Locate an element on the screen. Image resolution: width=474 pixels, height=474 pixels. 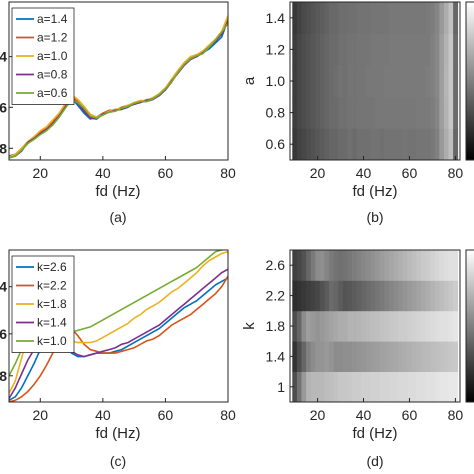
y-tick-label: 1.2 is located at coordinates (276, 49).